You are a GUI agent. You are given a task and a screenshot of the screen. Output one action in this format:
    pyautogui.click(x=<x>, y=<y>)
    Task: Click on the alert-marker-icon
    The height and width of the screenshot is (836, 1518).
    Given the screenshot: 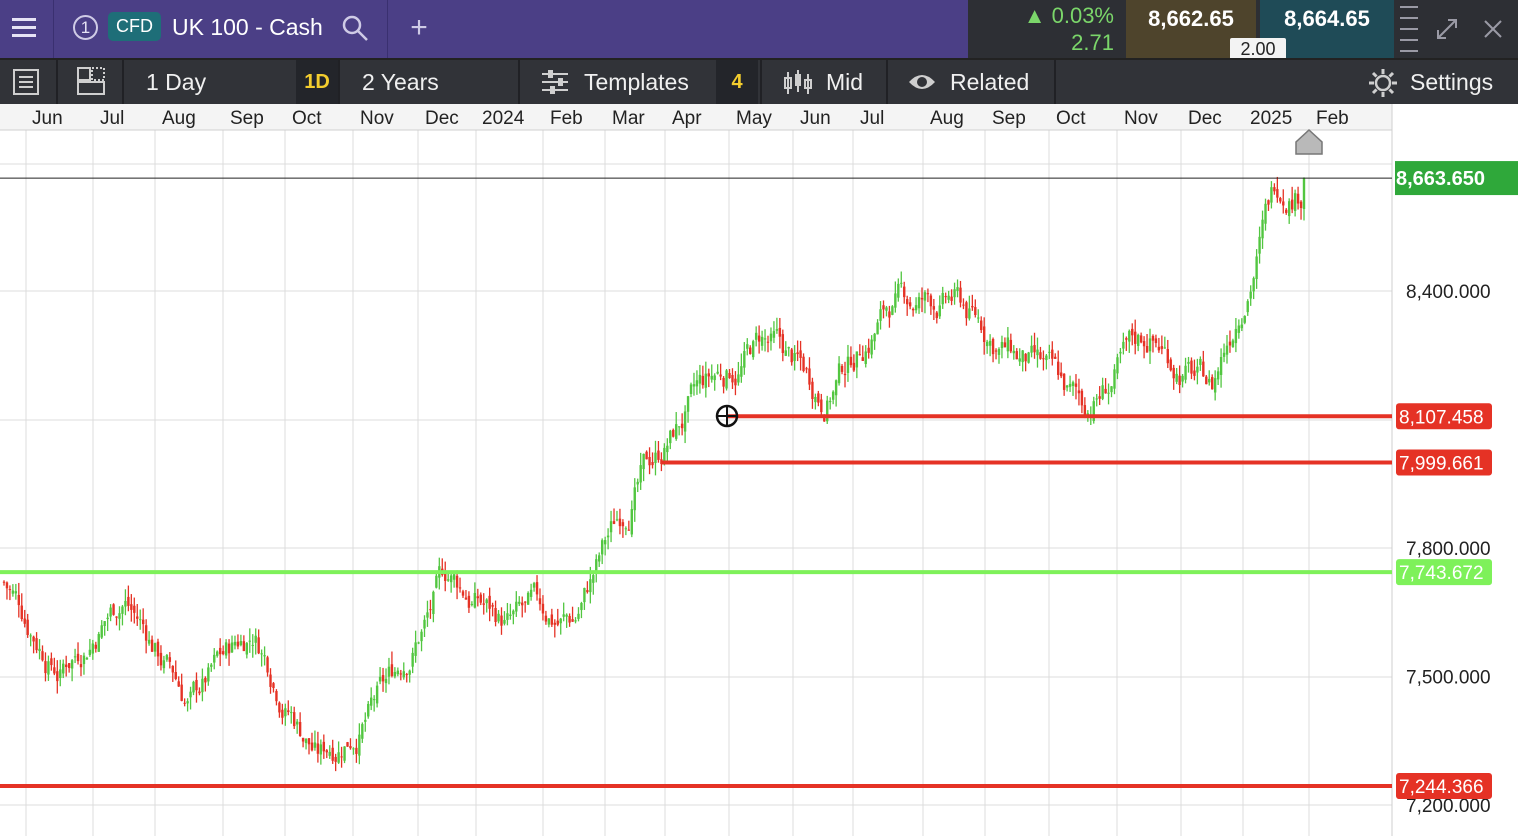 What is the action you would take?
    pyautogui.click(x=1309, y=141)
    